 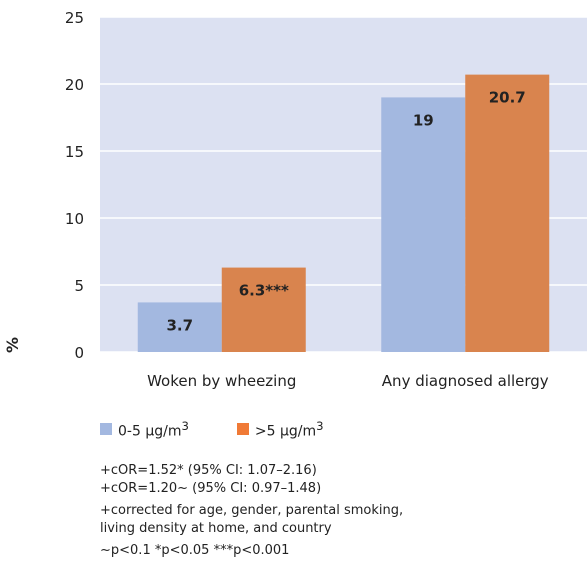 I want to click on y-axis-label: %, so click(x=12, y=345).